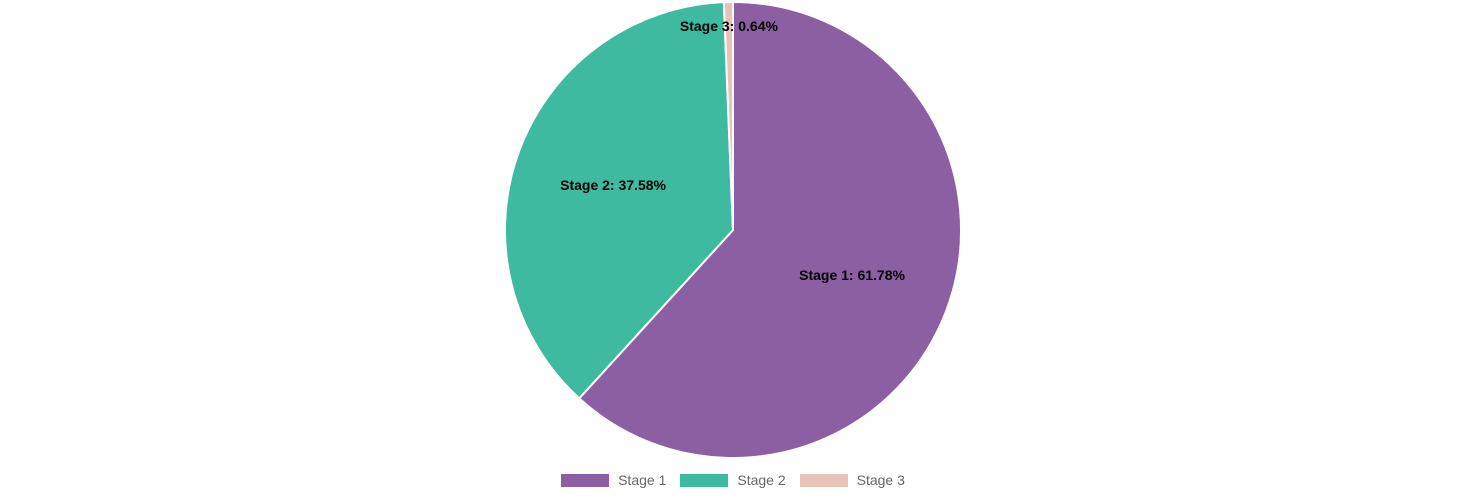 The image size is (1466, 500). Describe the element at coordinates (642, 480) in the screenshot. I see `legend-label-stage-1: Stage 1` at that location.